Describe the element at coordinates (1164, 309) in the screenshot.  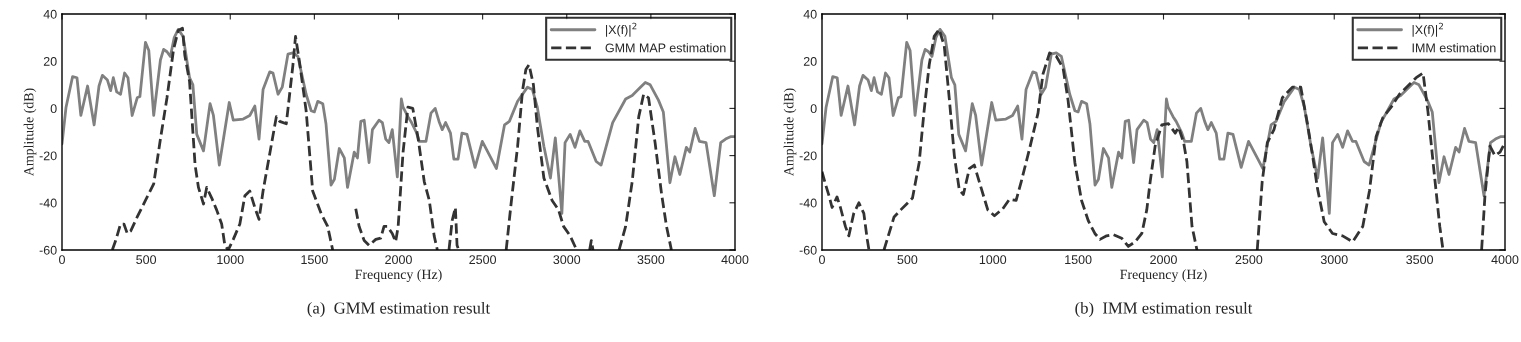
I see `text: (b) IMM estimation result` at that location.